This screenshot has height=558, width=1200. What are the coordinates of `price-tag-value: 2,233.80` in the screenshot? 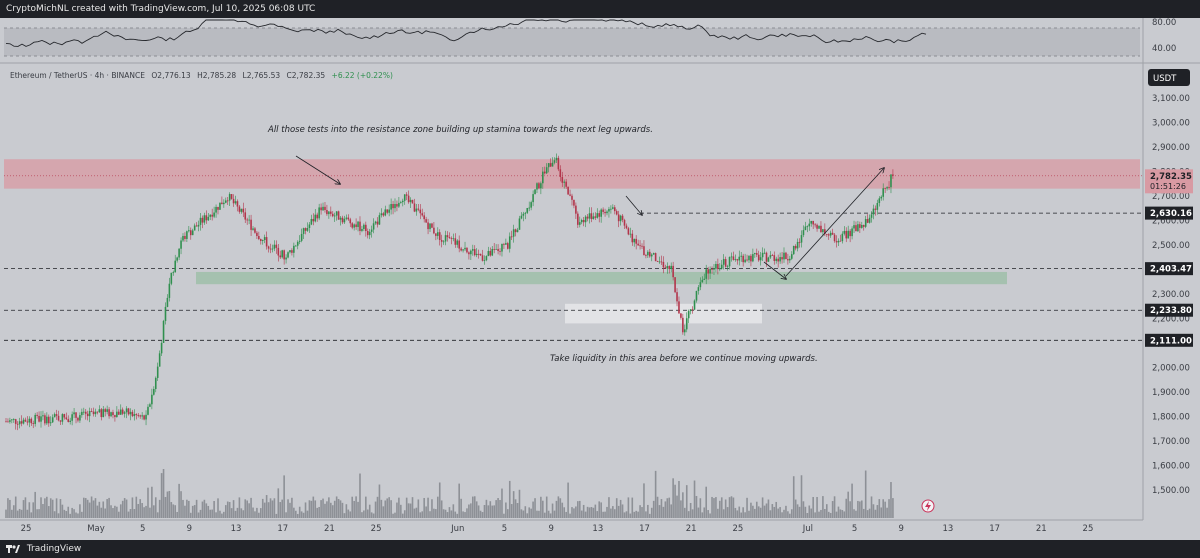 It's located at (1171, 311).